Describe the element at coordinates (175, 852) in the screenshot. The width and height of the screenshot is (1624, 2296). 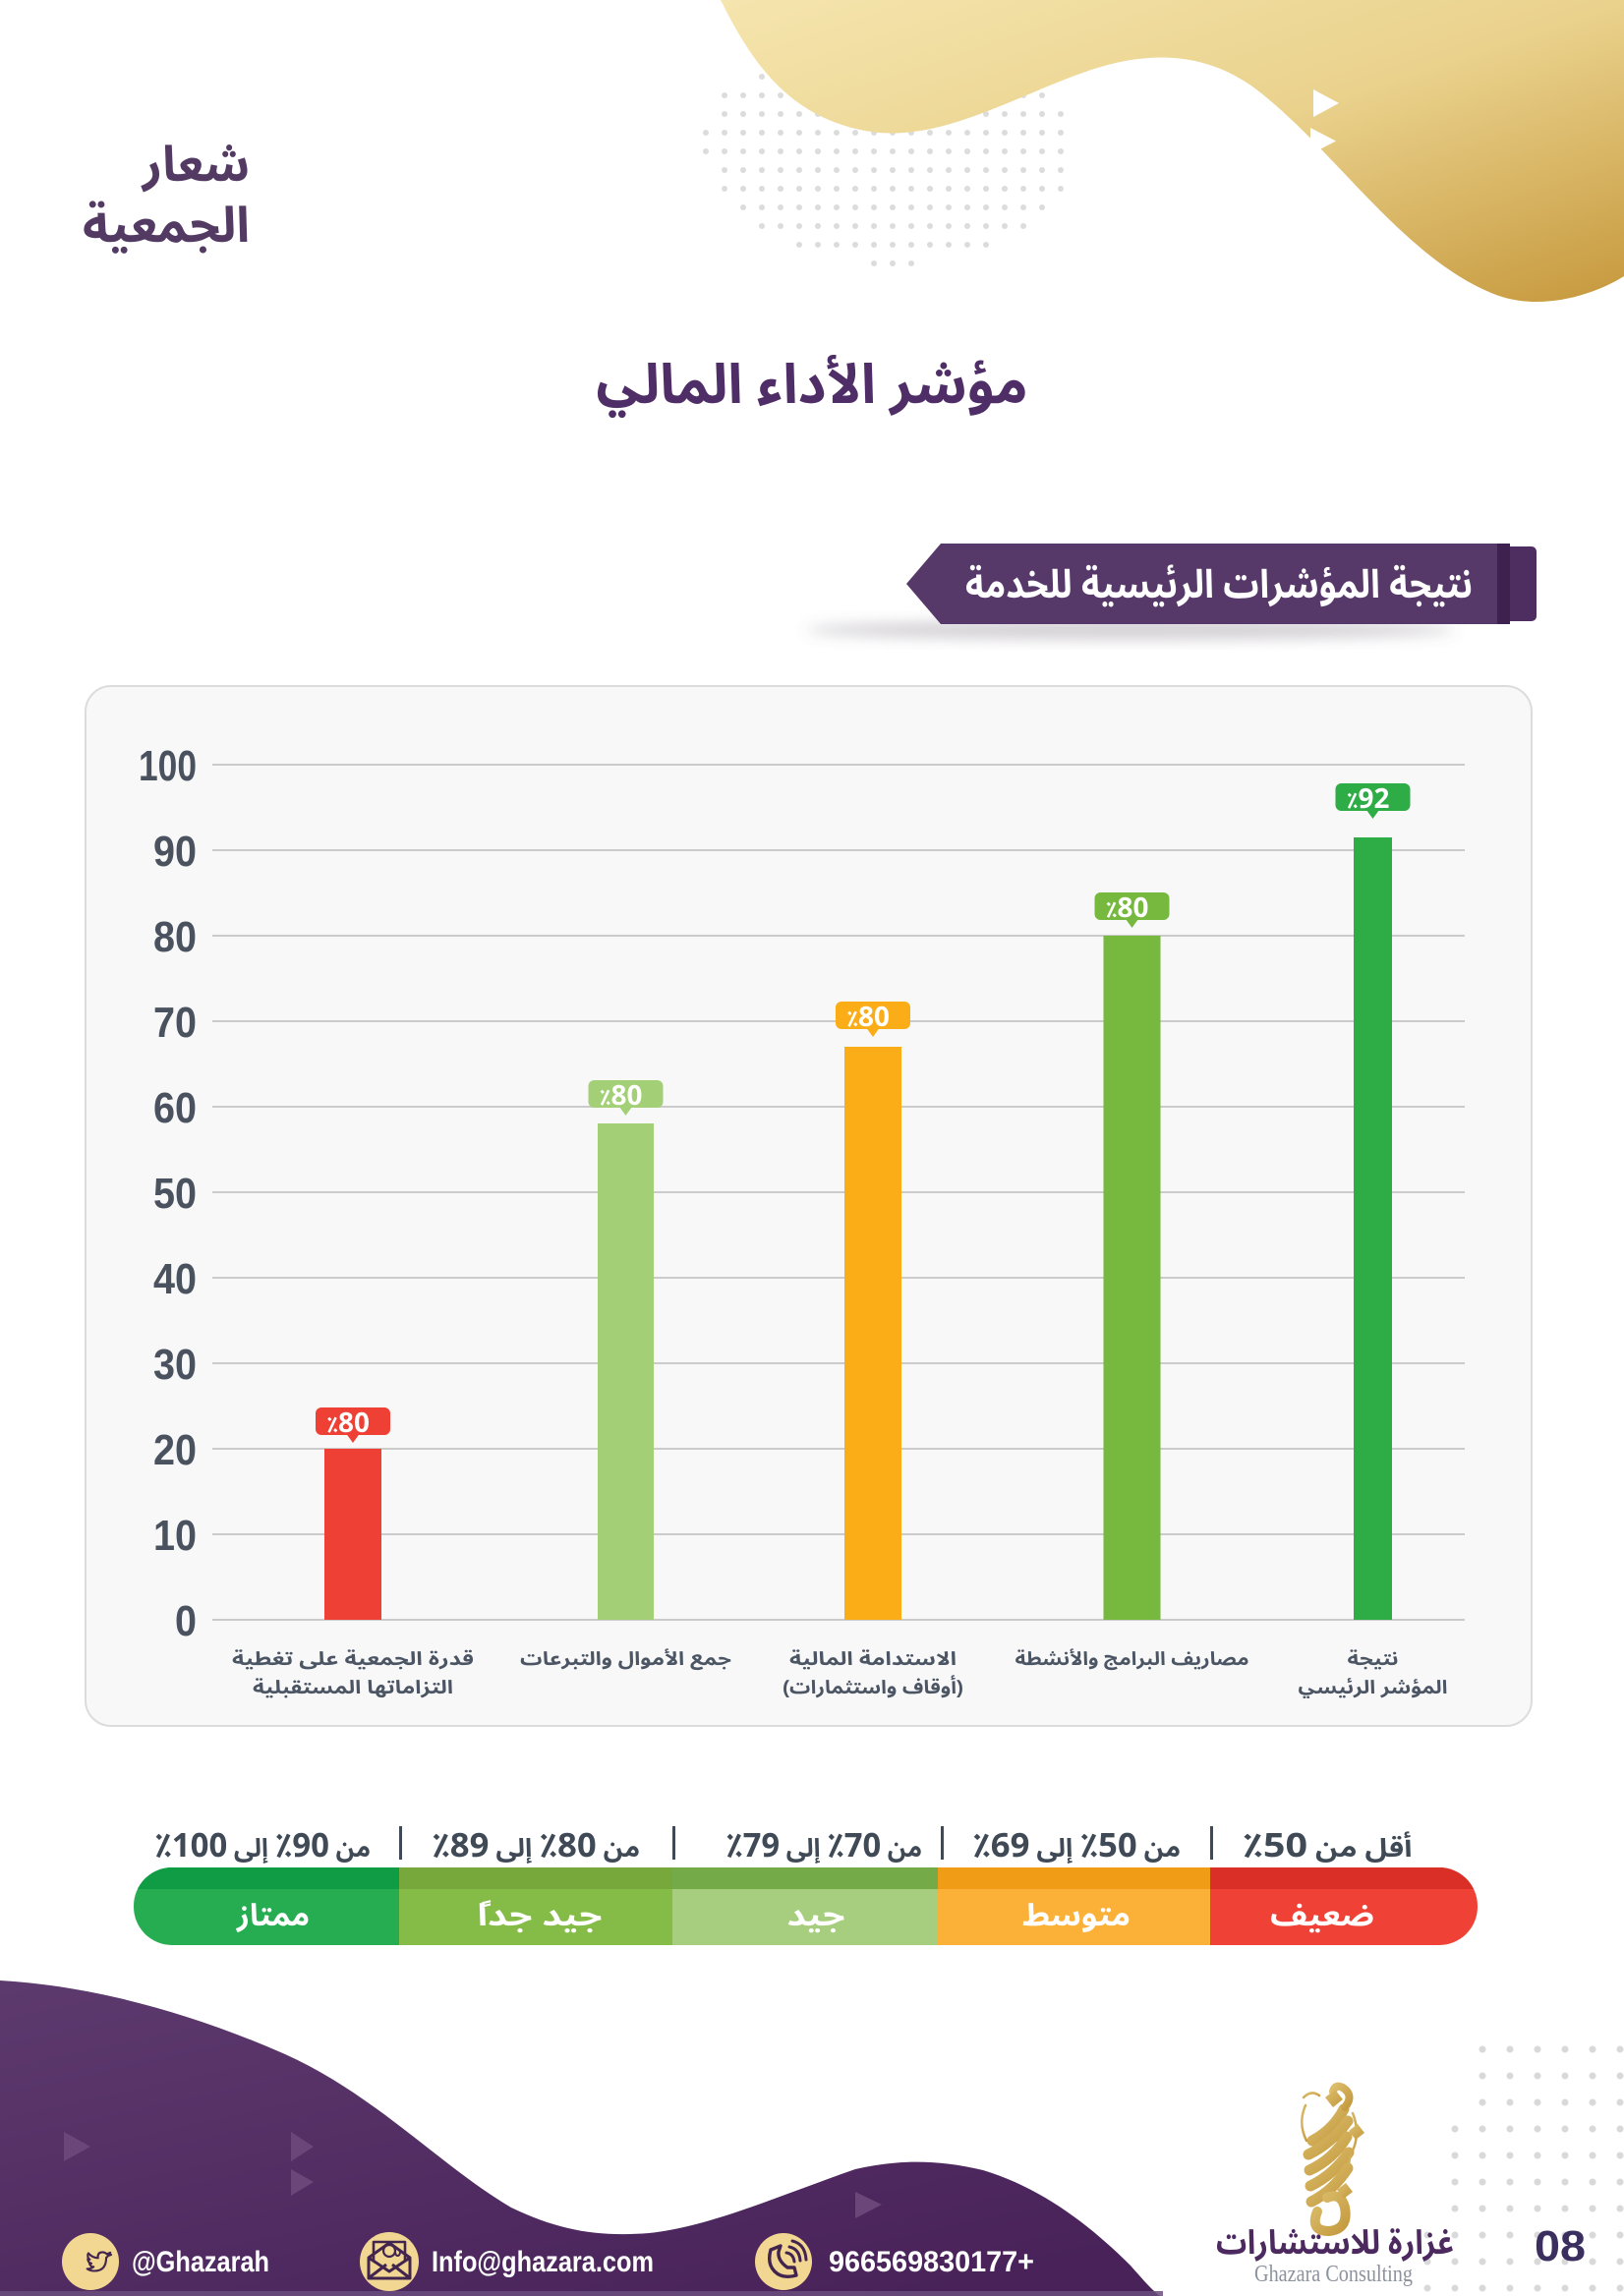
I see `svg-text: 90` at that location.